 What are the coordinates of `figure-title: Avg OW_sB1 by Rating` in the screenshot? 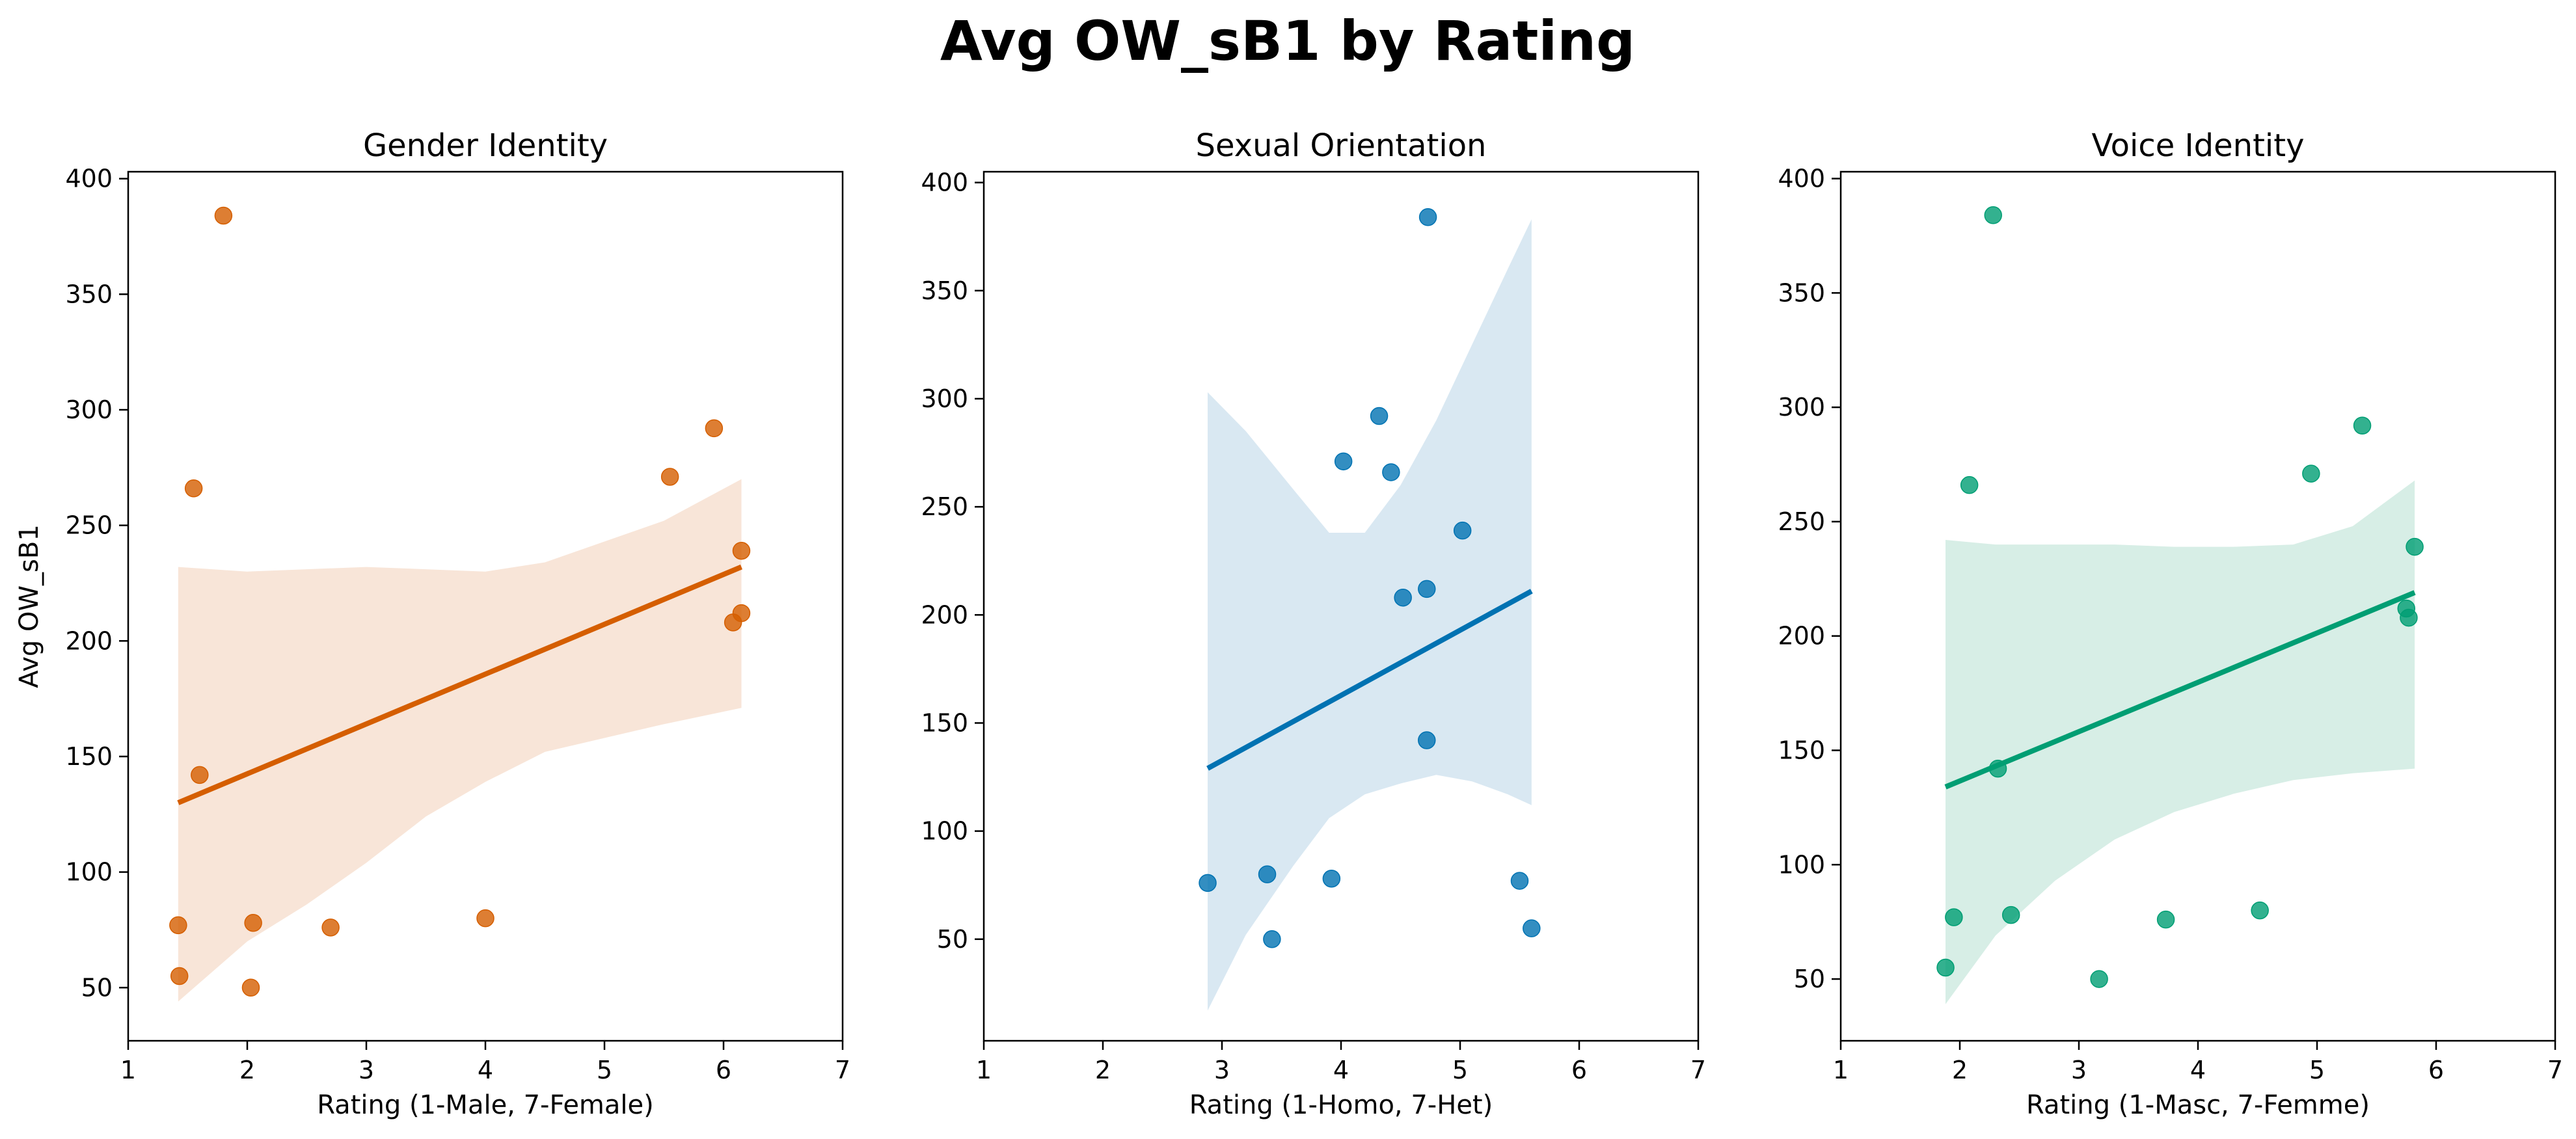 It's located at (1287, 41).